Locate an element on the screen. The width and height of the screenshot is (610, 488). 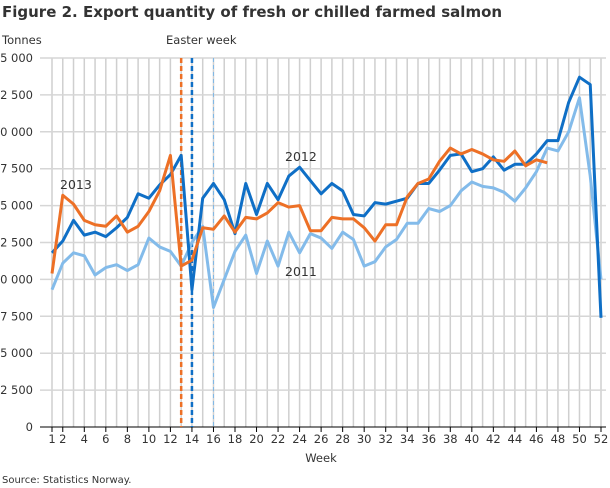
y-tick-label: 22 500 is located at coordinates (16, 95).